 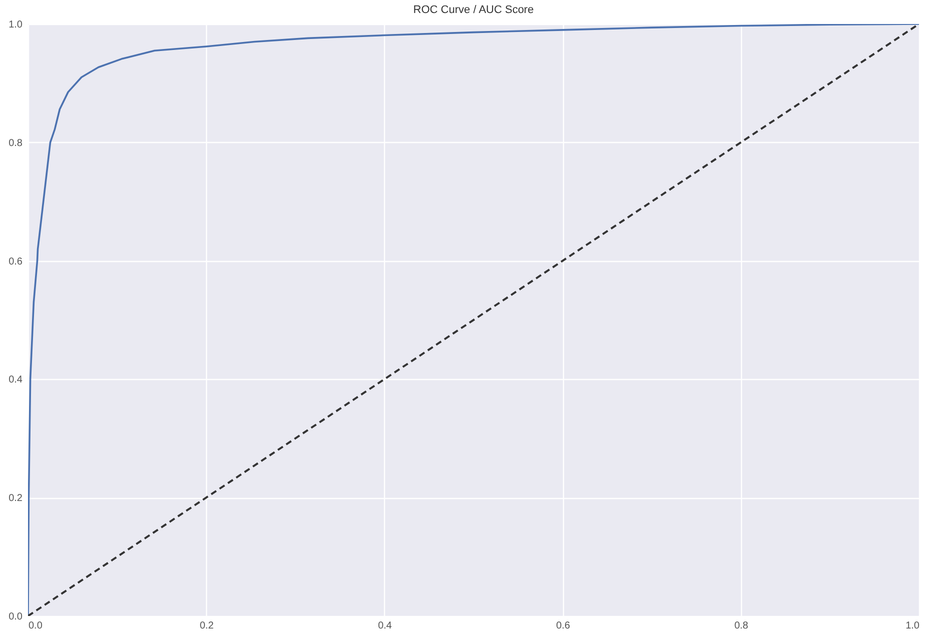 What do you see at coordinates (35, 626) in the screenshot?
I see `x-tick-label: 0.0` at bounding box center [35, 626].